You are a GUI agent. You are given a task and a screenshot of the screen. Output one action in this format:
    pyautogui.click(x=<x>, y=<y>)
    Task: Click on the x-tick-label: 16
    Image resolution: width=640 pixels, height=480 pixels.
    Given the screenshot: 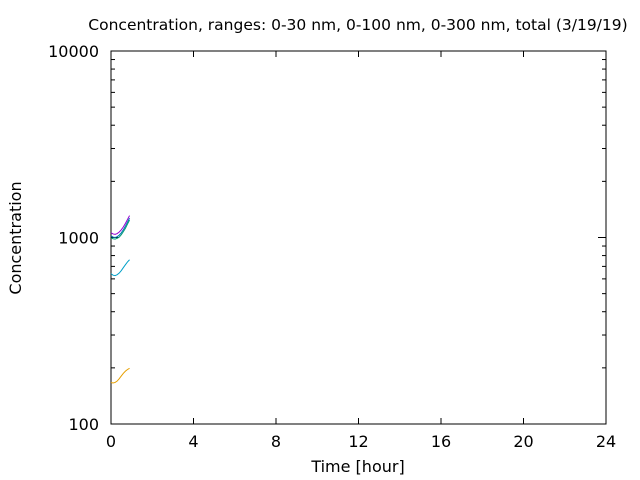 What is the action you would take?
    pyautogui.click(x=441, y=441)
    